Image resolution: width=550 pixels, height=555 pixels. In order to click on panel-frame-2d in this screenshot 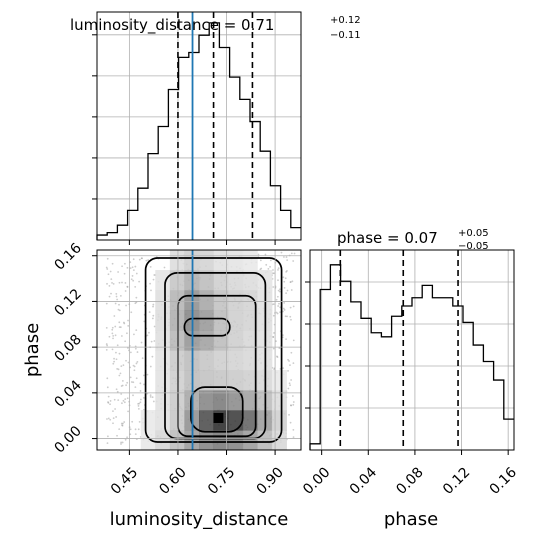, I will do `click(199, 350)`.